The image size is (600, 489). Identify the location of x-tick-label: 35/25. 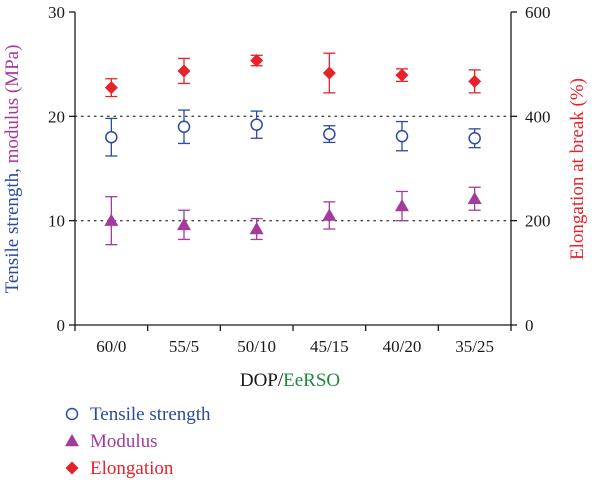
(474, 346).